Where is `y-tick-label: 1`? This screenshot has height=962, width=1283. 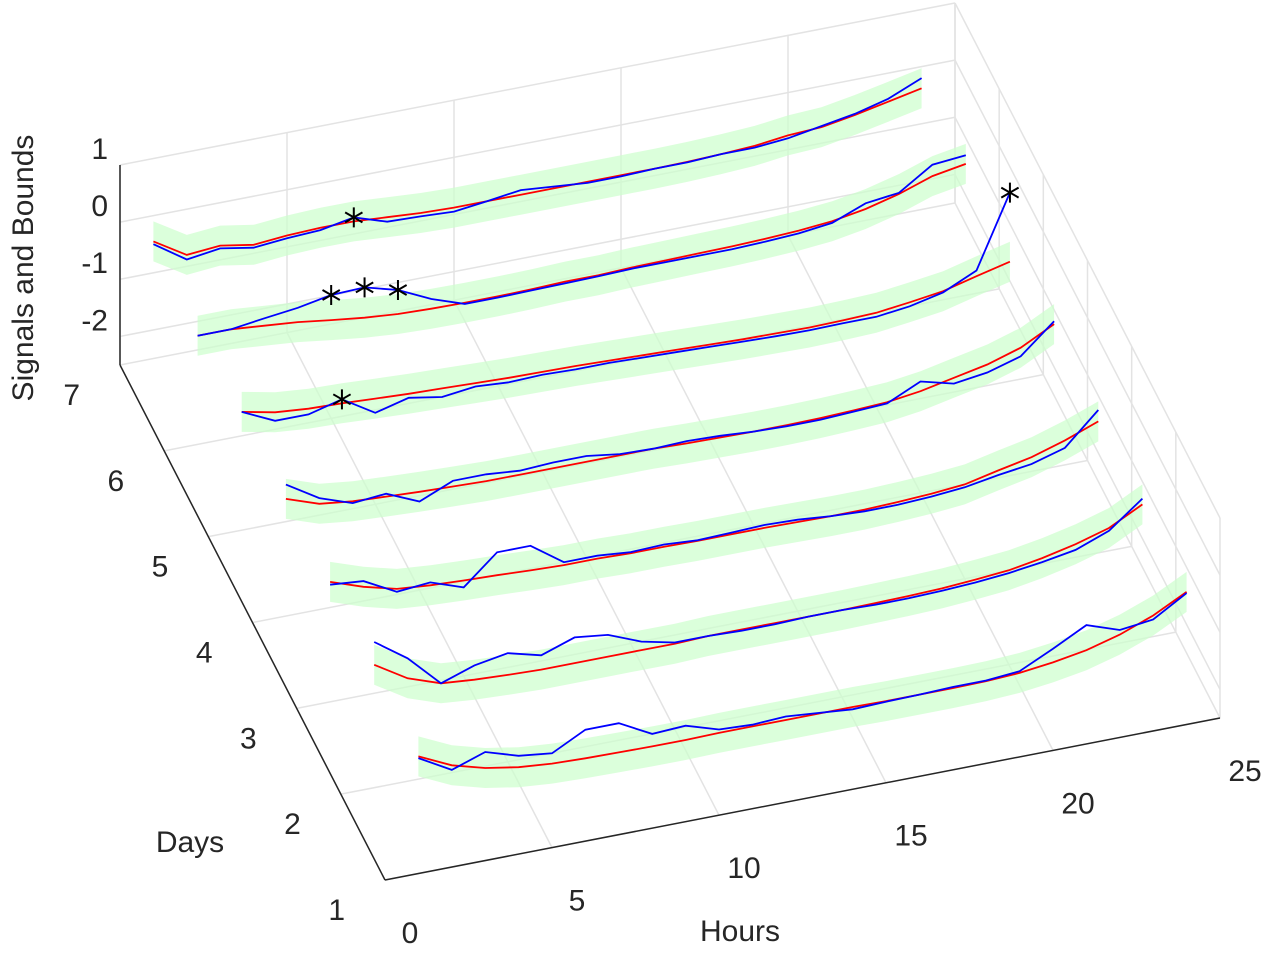 y-tick-label: 1 is located at coordinates (336, 910).